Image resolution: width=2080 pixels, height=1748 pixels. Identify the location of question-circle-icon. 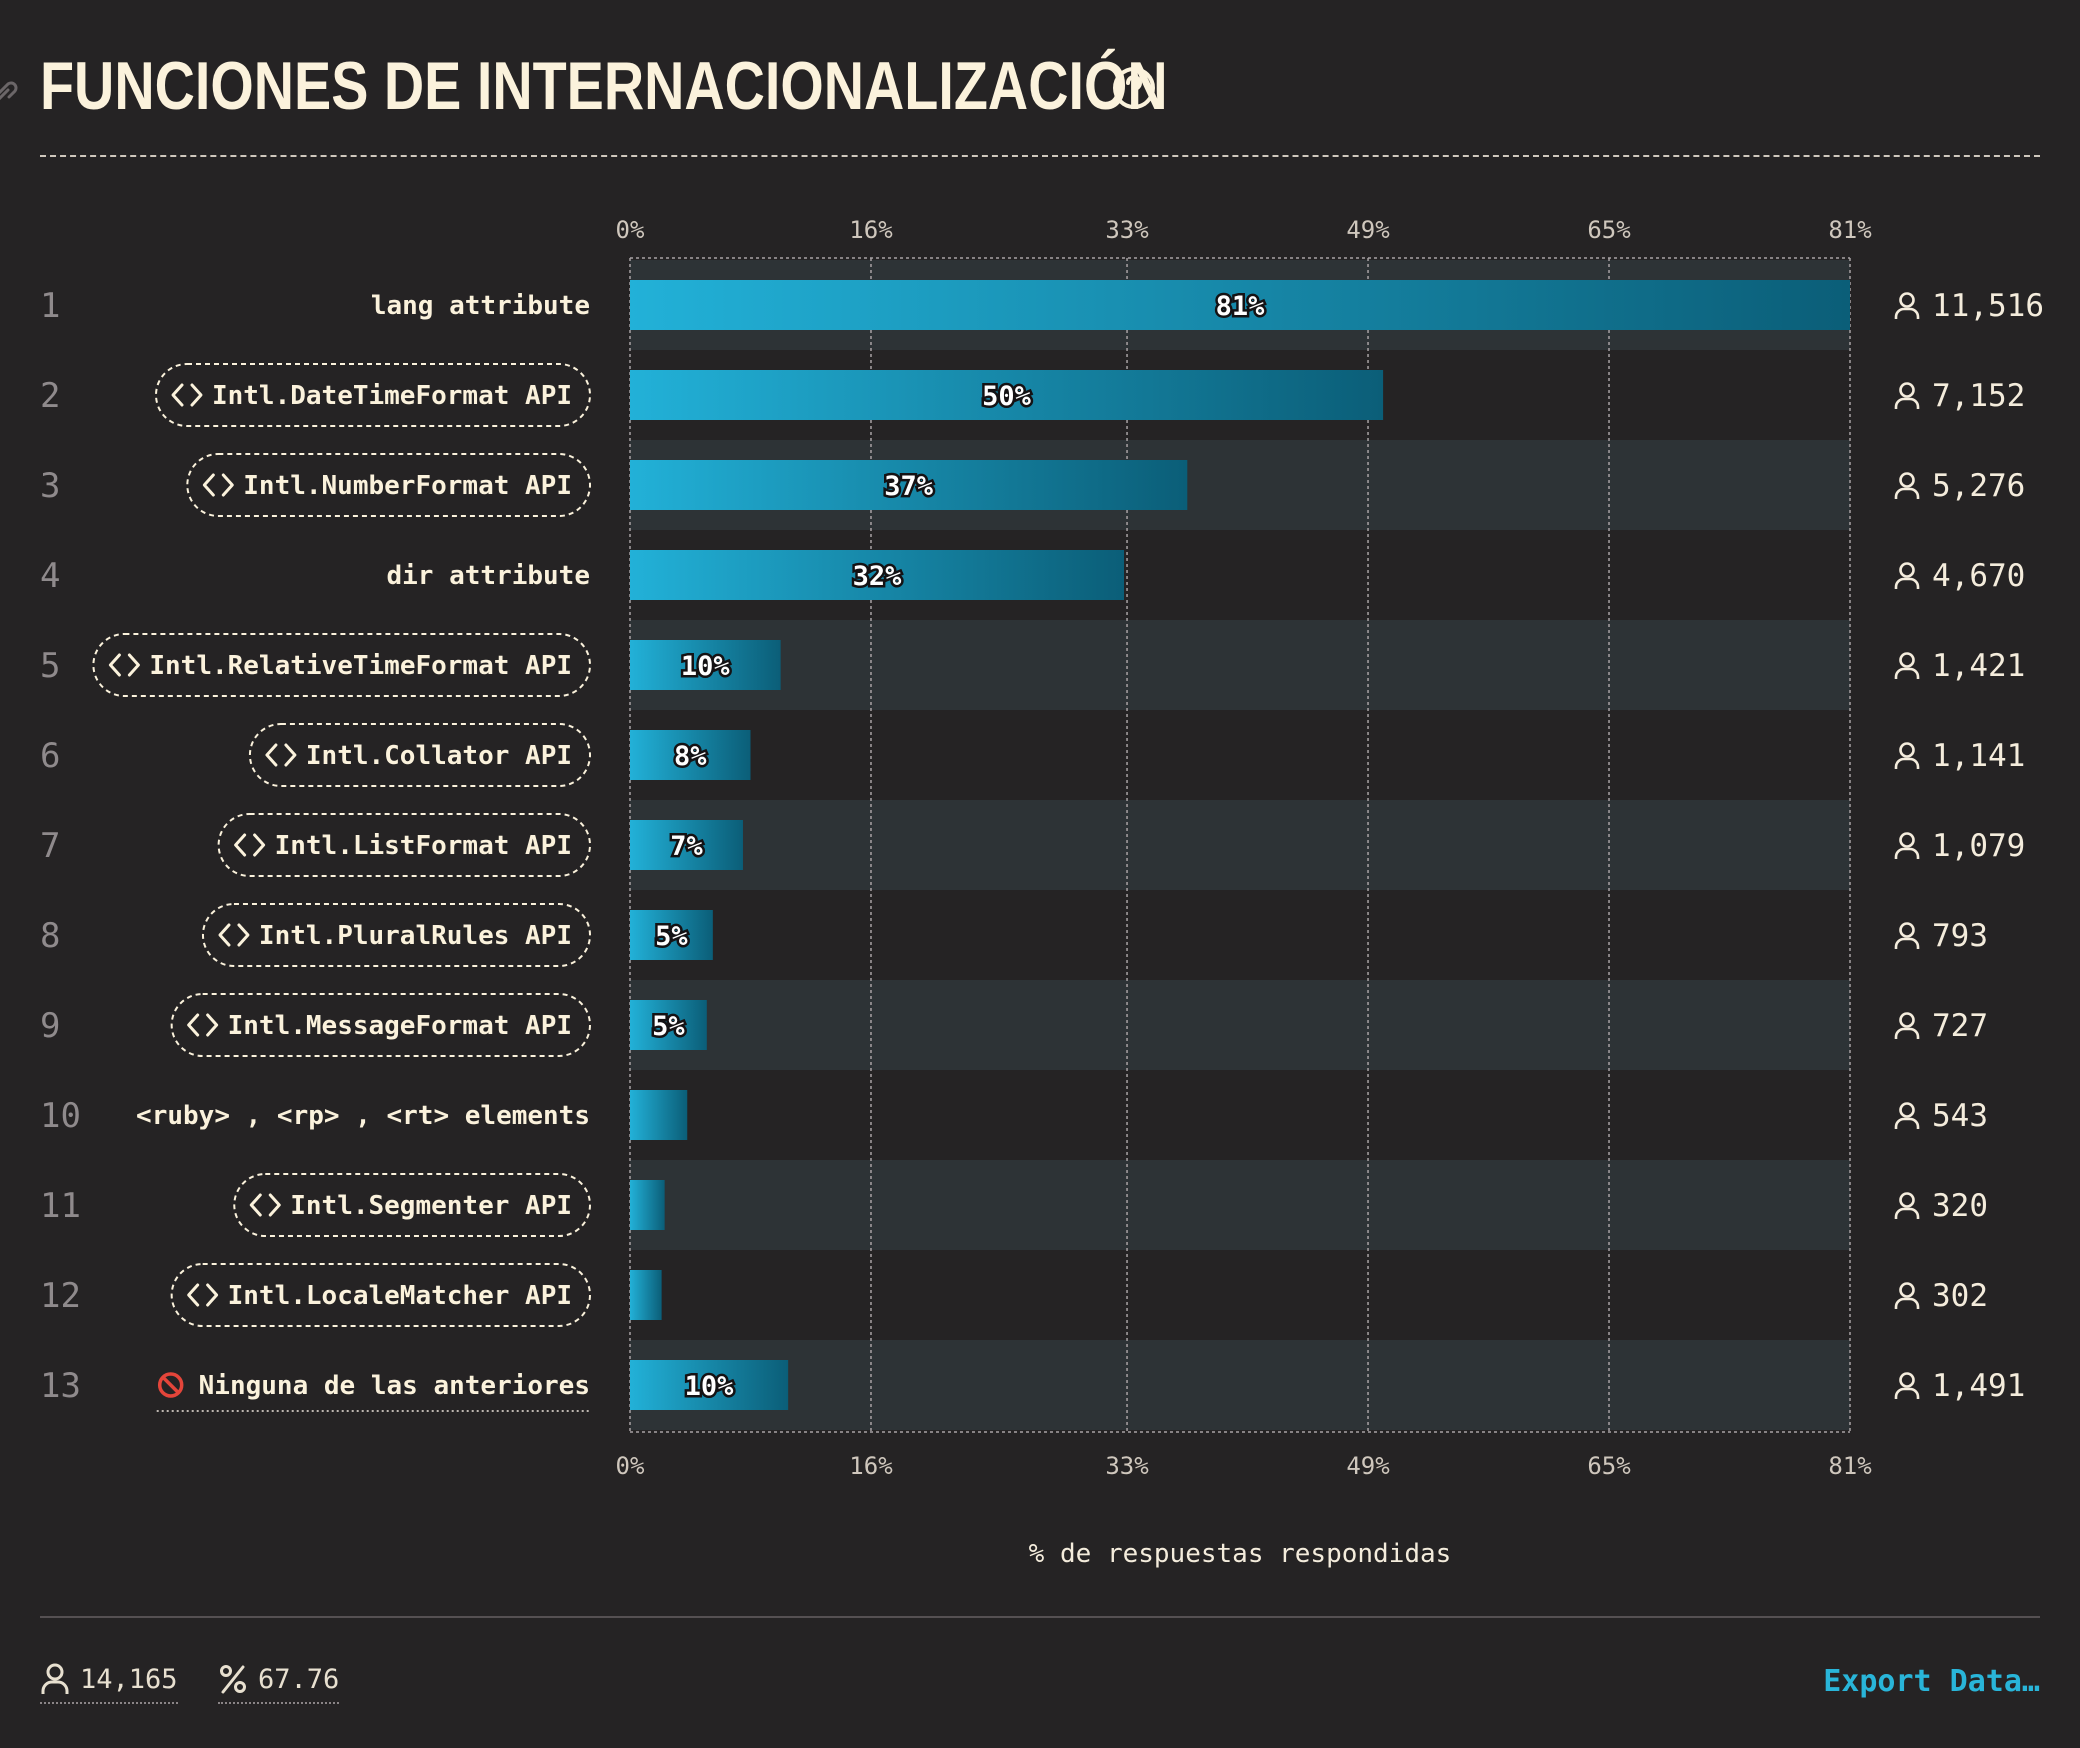
(1134, 88).